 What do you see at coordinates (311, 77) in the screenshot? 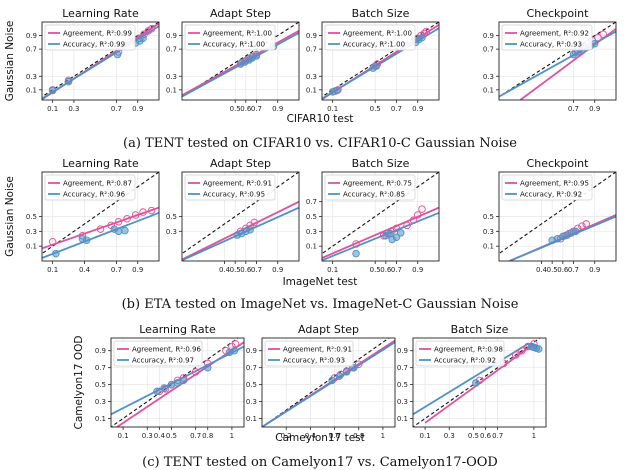
I see `panel-2-ytick-label-1: 0.3` at bounding box center [311, 77].